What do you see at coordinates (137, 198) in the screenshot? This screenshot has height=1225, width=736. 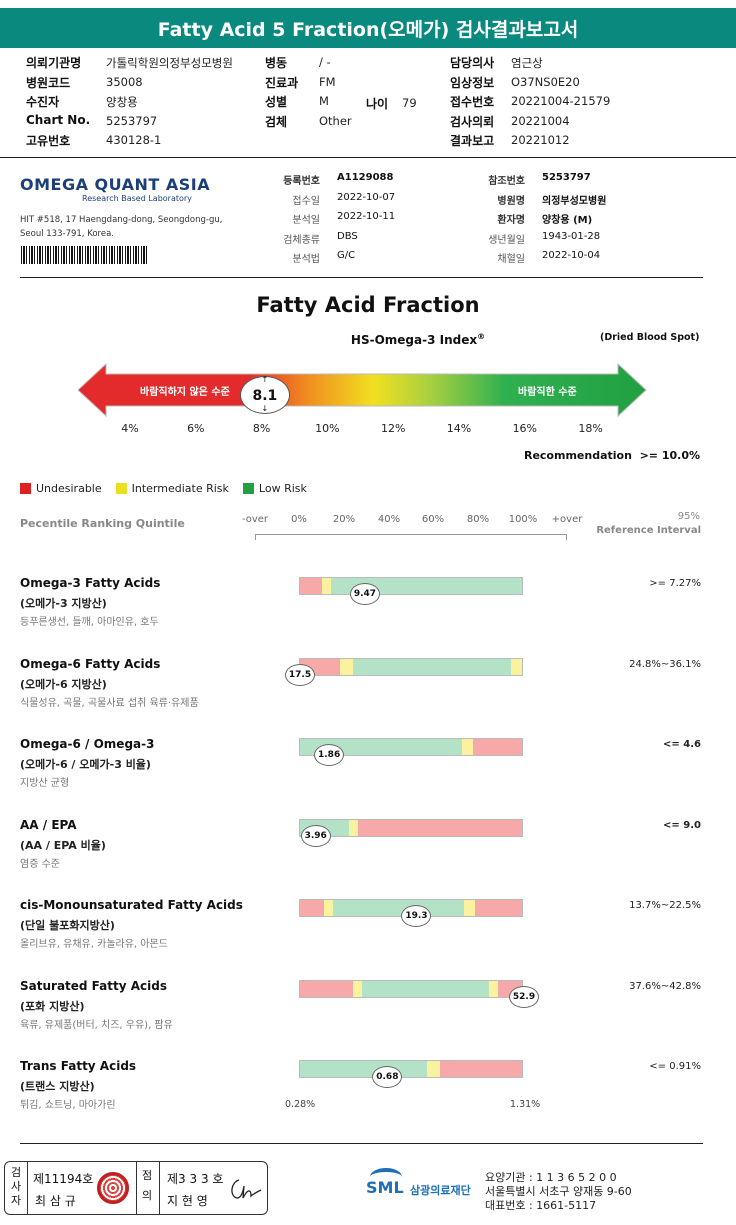 I see `lab-tagline: Research Based Laboratory` at bounding box center [137, 198].